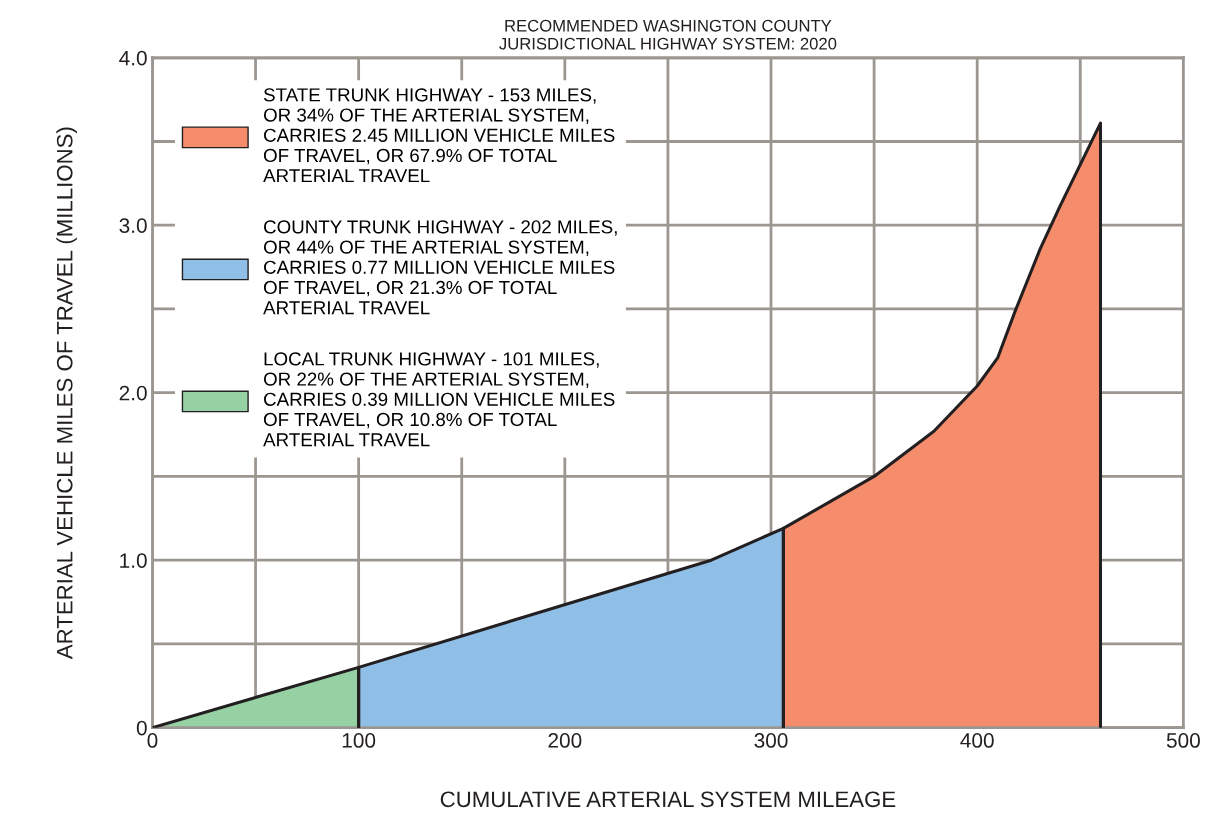 This screenshot has width=1210, height=825. I want to click on x-tick-label: 200, so click(565, 740).